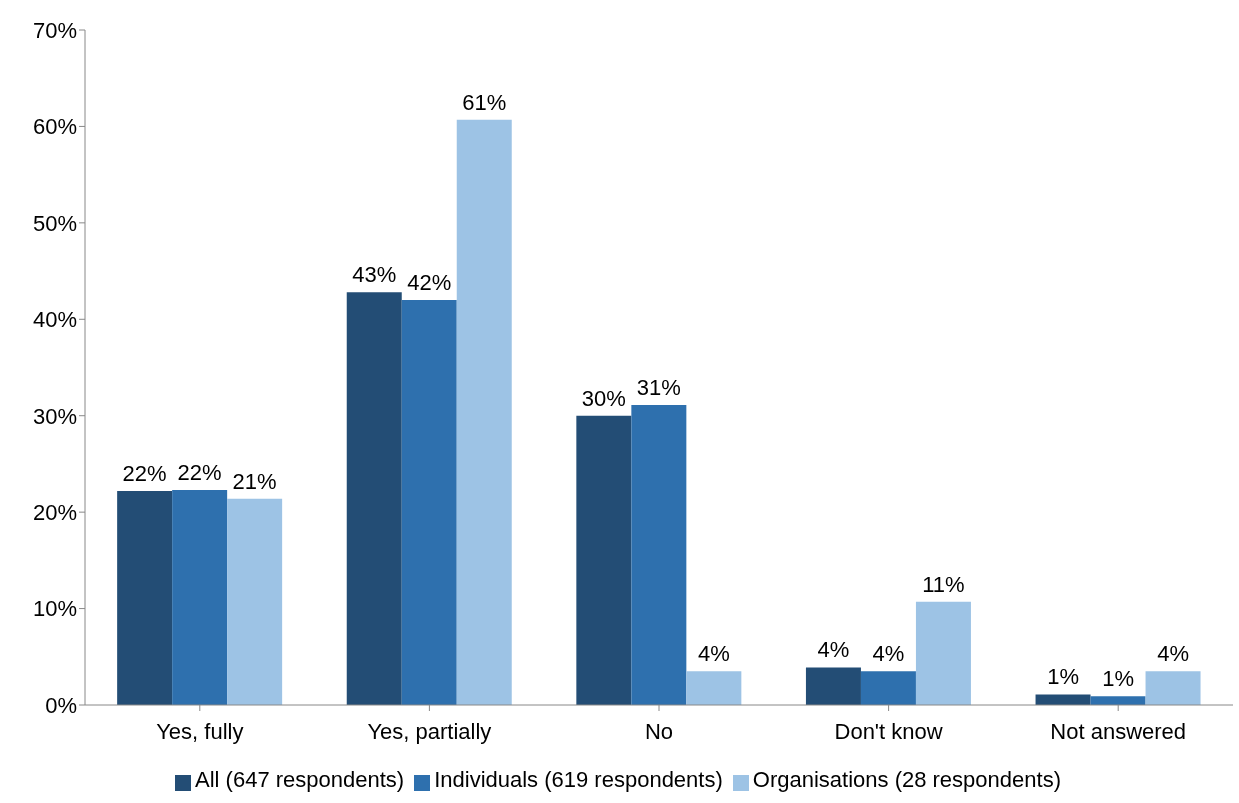 This screenshot has height=803, width=1239. What do you see at coordinates (429, 282) in the screenshot?
I see `data-label: 42%` at bounding box center [429, 282].